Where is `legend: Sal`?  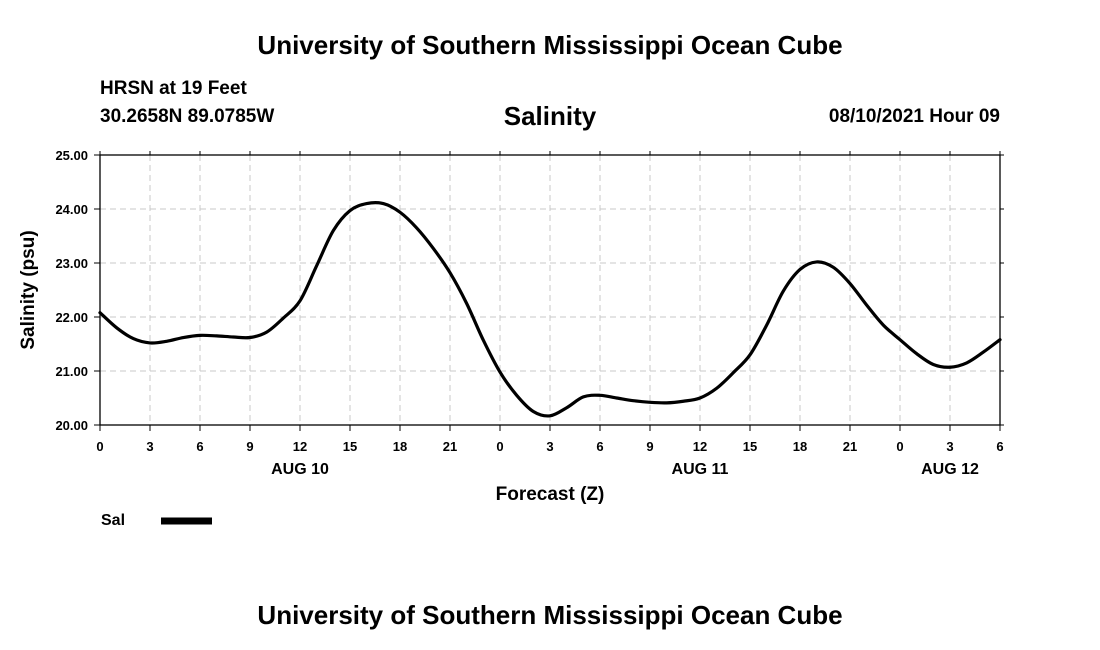
legend: Sal is located at coordinates (156, 520).